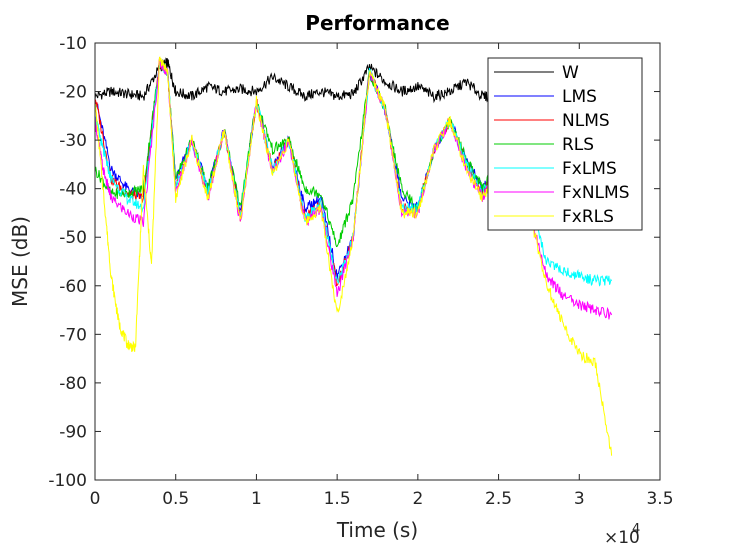 The image size is (729, 547). What do you see at coordinates (554, 217) in the screenshot?
I see `legend-item-fxrls: FxRLS` at bounding box center [554, 217].